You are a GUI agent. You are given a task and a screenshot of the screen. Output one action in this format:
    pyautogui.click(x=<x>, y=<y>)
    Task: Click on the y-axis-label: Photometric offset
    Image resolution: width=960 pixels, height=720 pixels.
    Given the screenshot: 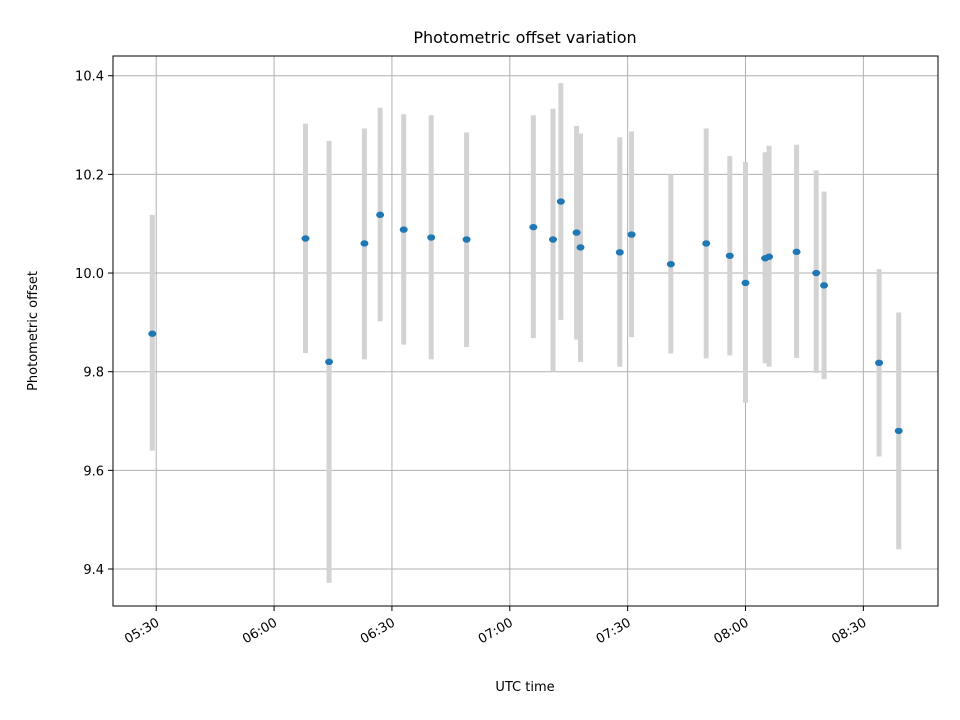 What is the action you would take?
    pyautogui.click(x=33, y=331)
    